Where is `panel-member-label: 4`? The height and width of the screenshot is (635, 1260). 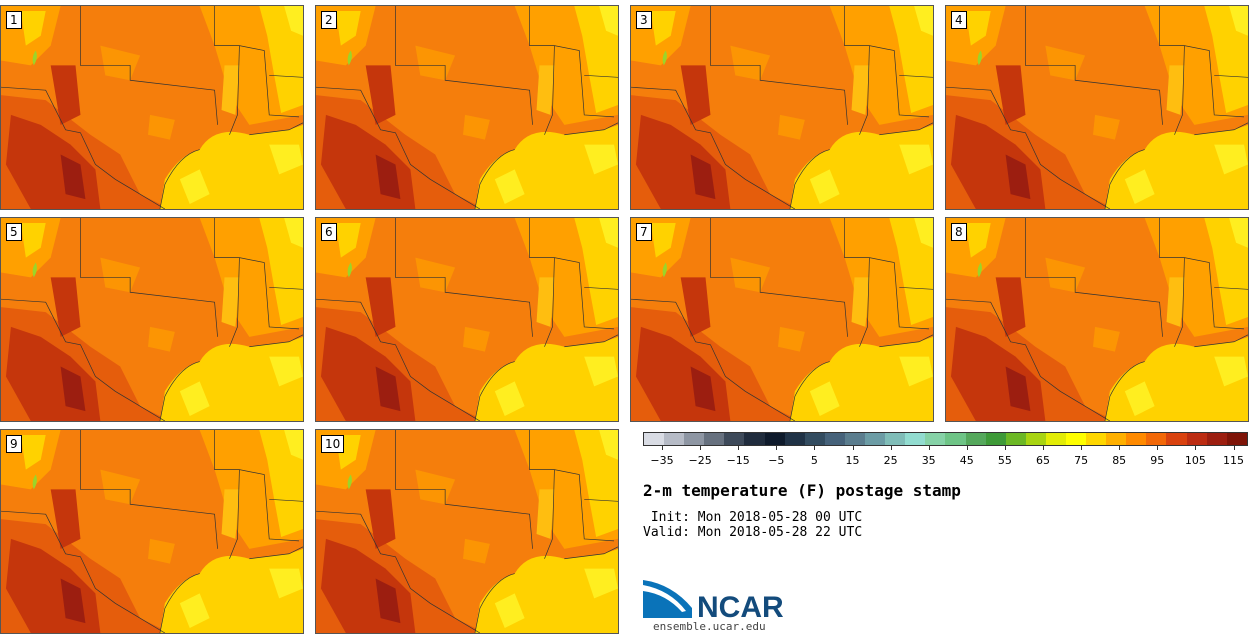
panel-member-label: 4 is located at coordinates (959, 20).